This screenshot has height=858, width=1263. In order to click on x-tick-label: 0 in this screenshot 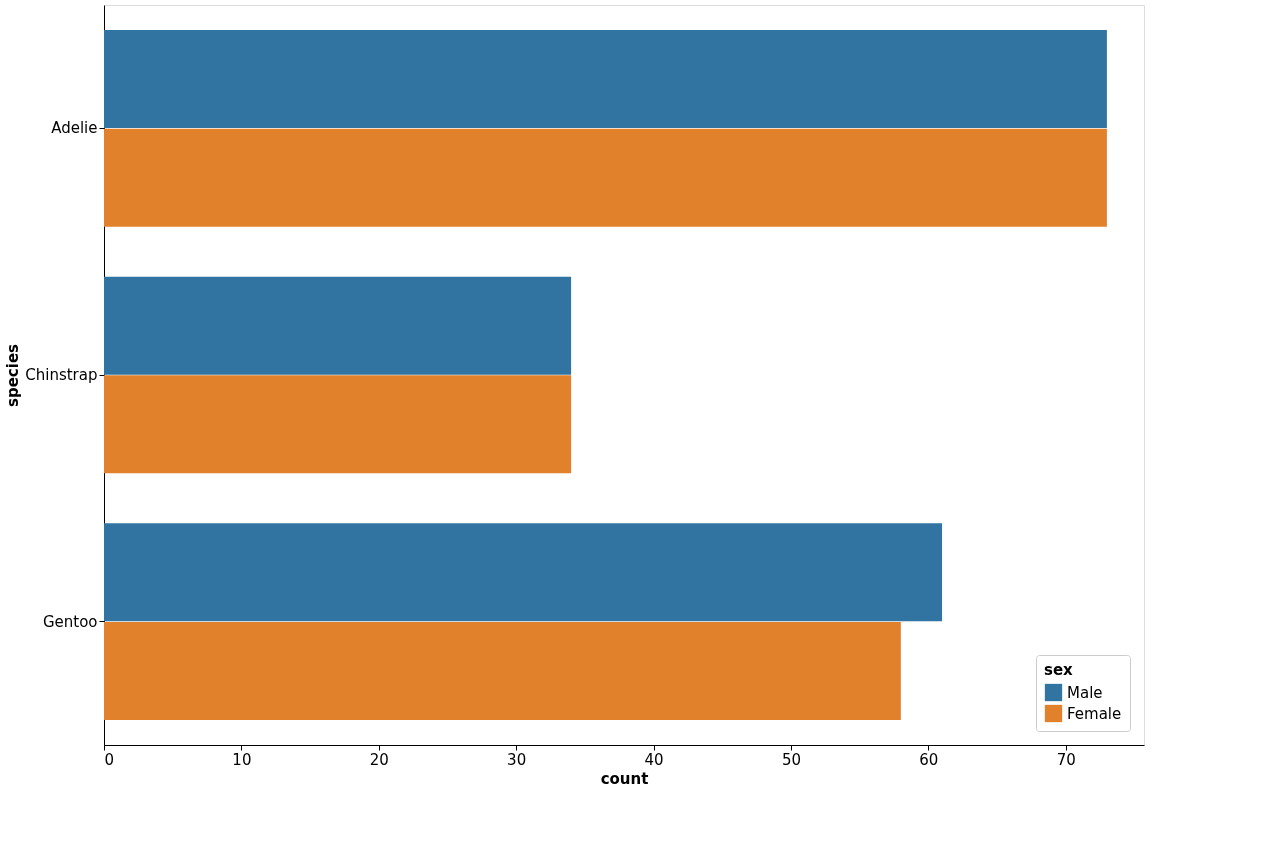, I will do `click(109, 759)`.